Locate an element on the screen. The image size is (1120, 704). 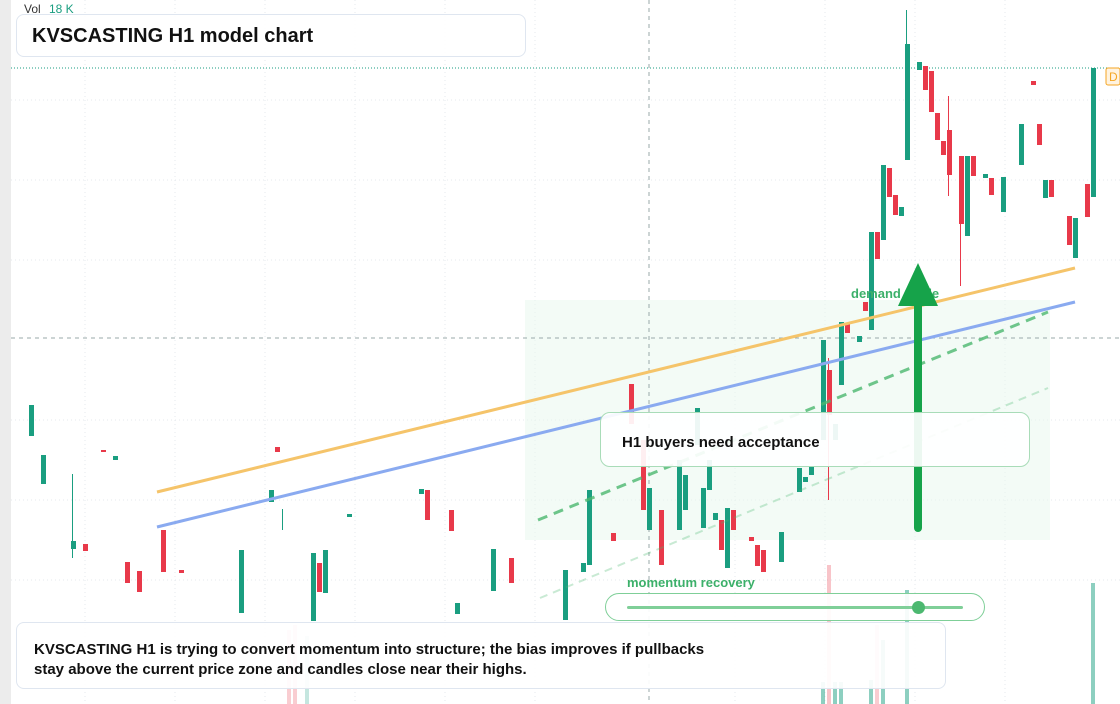
price-tag-text: D is located at coordinates (1113, 77).